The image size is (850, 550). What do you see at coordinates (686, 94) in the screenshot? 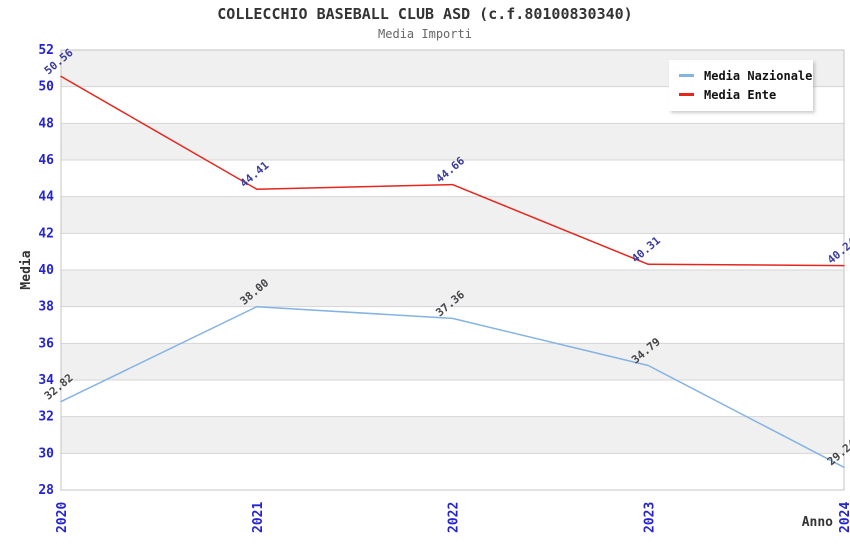
I see `media-ente-line-swatch-icon` at bounding box center [686, 94].